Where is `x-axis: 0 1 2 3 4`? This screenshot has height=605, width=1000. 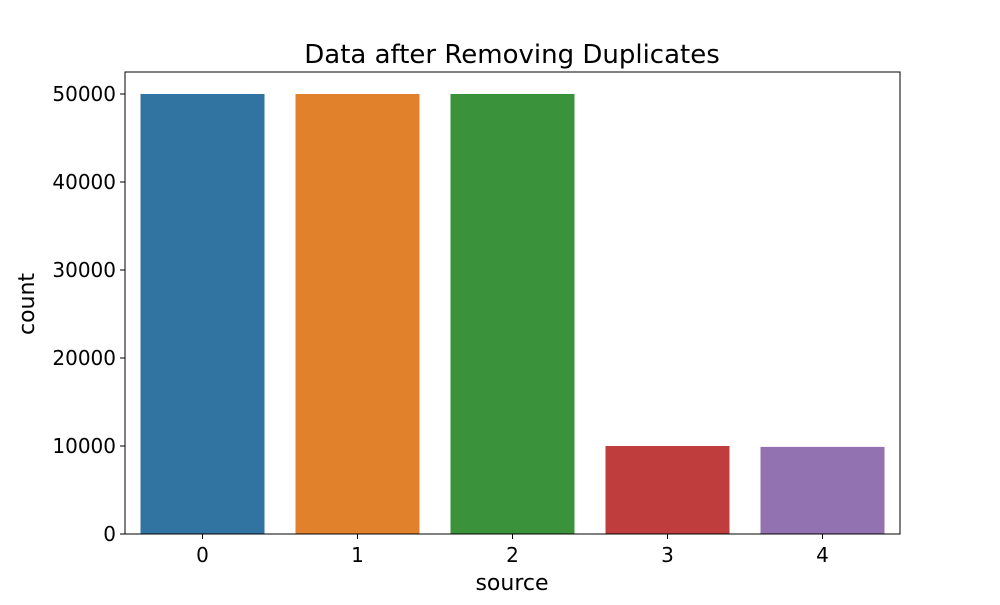 x-axis: 0 1 2 3 4 is located at coordinates (512, 550).